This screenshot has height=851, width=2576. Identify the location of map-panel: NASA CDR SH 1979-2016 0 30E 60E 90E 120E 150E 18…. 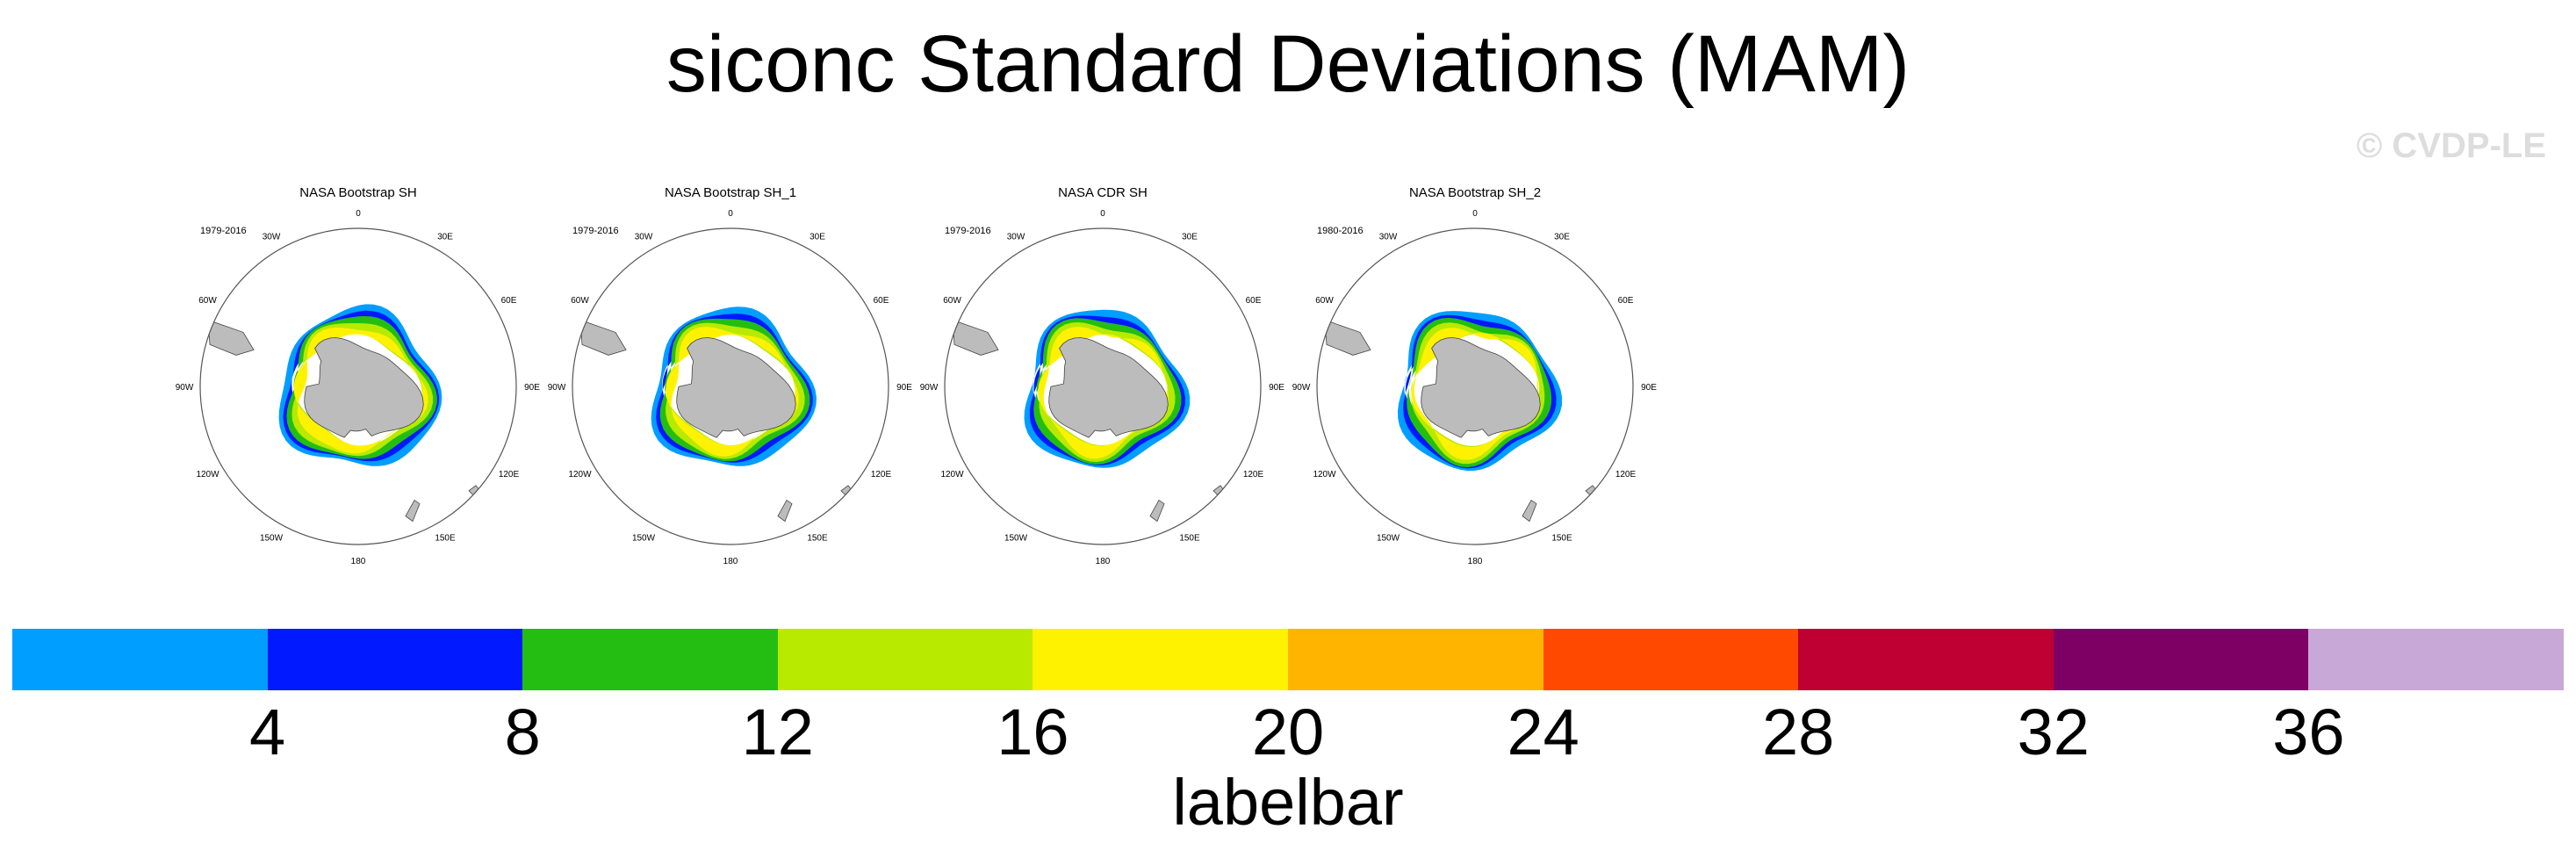
(1102, 375).